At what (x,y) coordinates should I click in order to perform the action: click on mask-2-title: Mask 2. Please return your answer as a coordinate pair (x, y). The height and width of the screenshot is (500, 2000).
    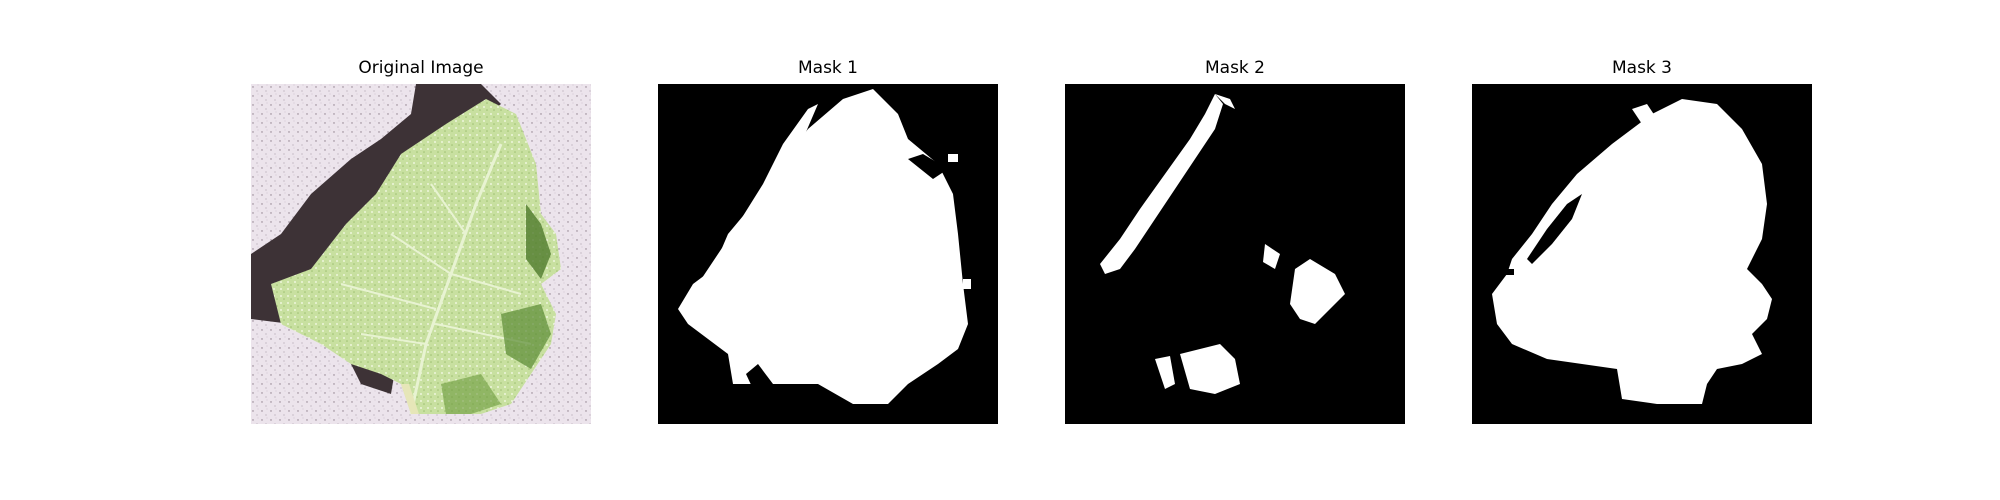
    Looking at the image, I should click on (1234, 68).